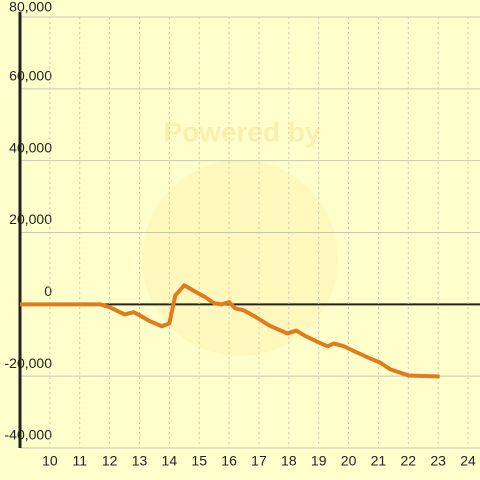  Describe the element at coordinates (29, 435) in the screenshot. I see `y-tick-label: -40,000` at that location.